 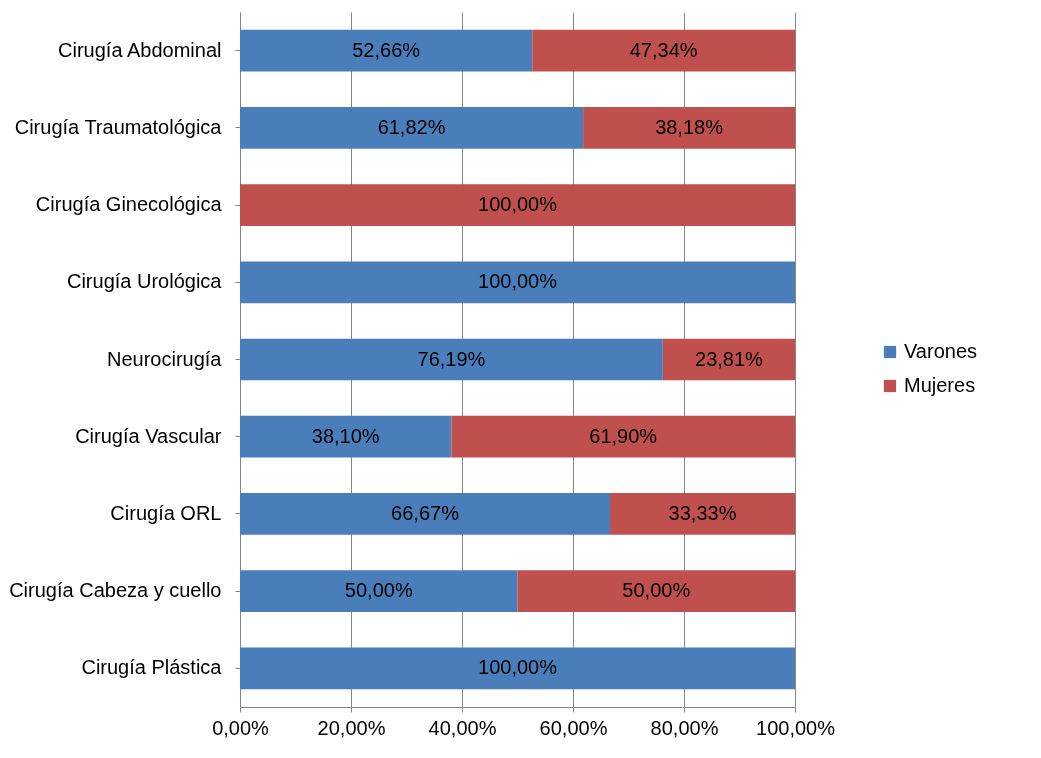 I want to click on data-label: 38,10%, so click(x=345, y=435).